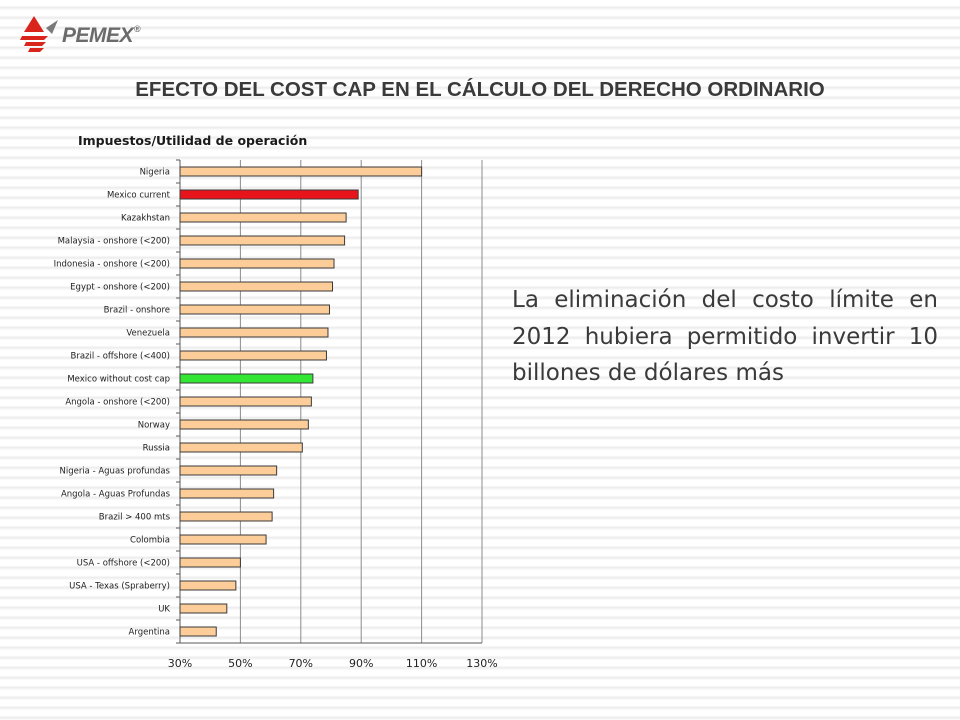 The height and width of the screenshot is (720, 960). What do you see at coordinates (156, 449) in the screenshot?
I see `category-label: Russia` at bounding box center [156, 449].